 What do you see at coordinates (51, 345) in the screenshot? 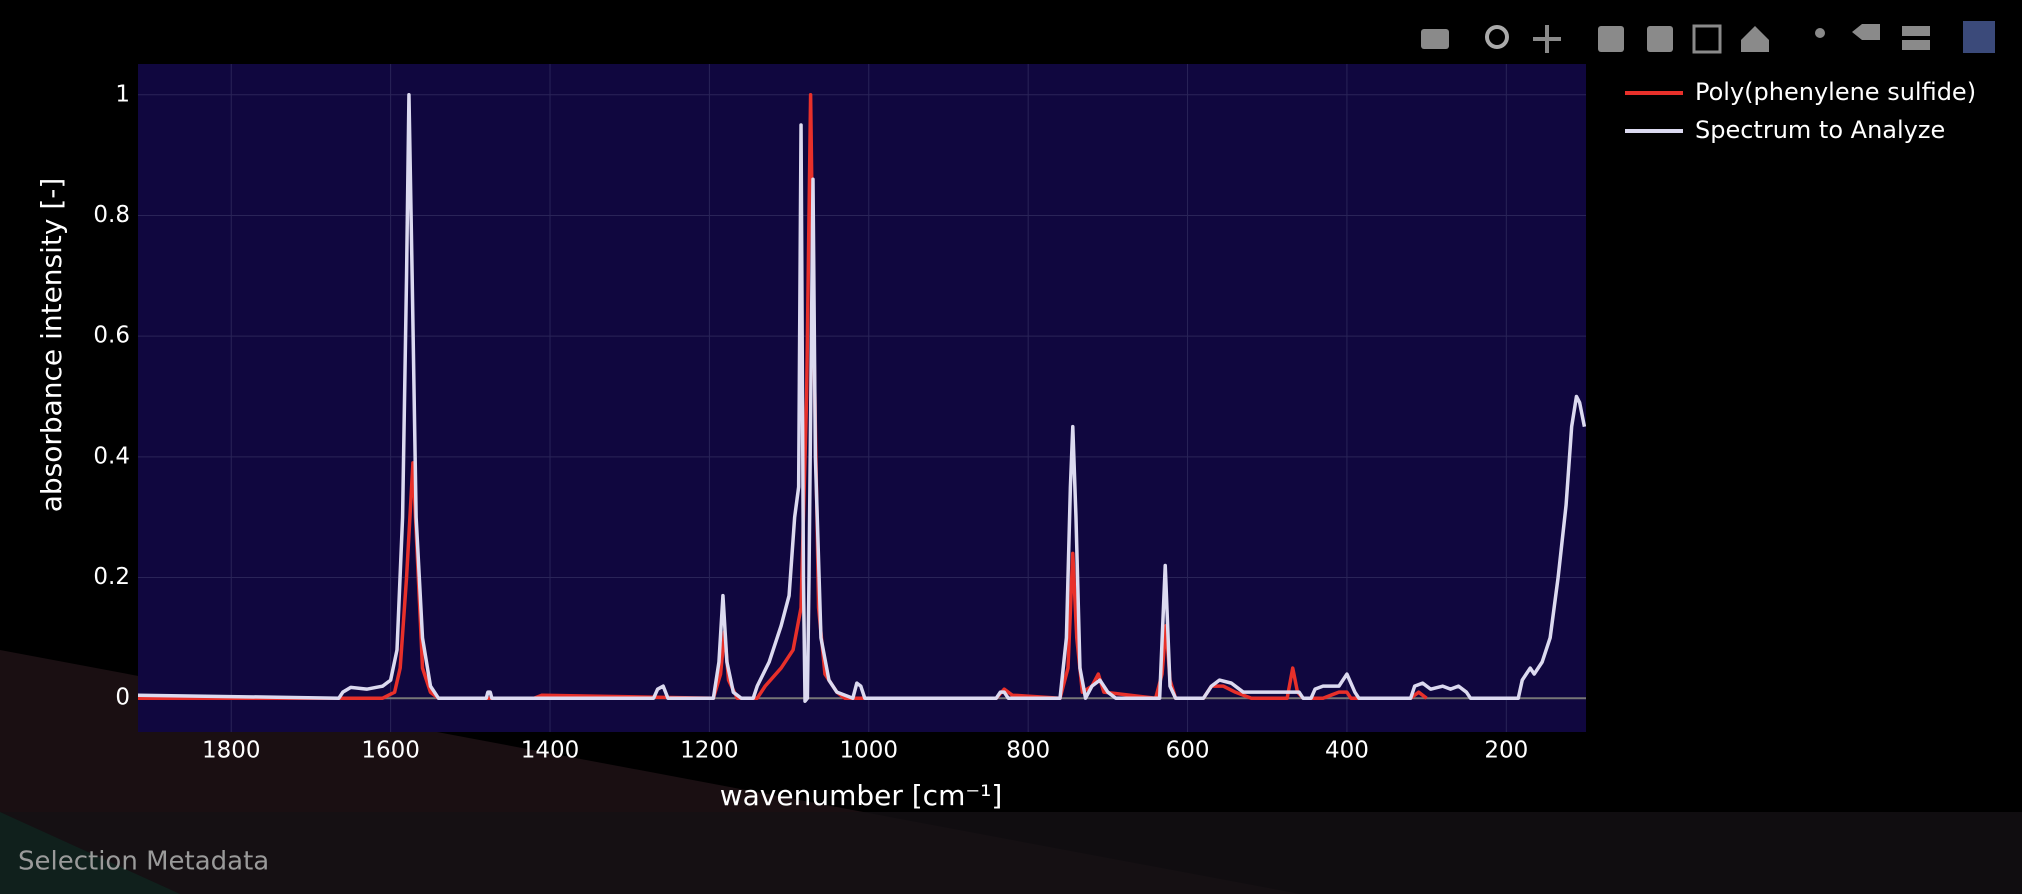
I see `y-axis-title: absorbance intensity [-]` at bounding box center [51, 345].